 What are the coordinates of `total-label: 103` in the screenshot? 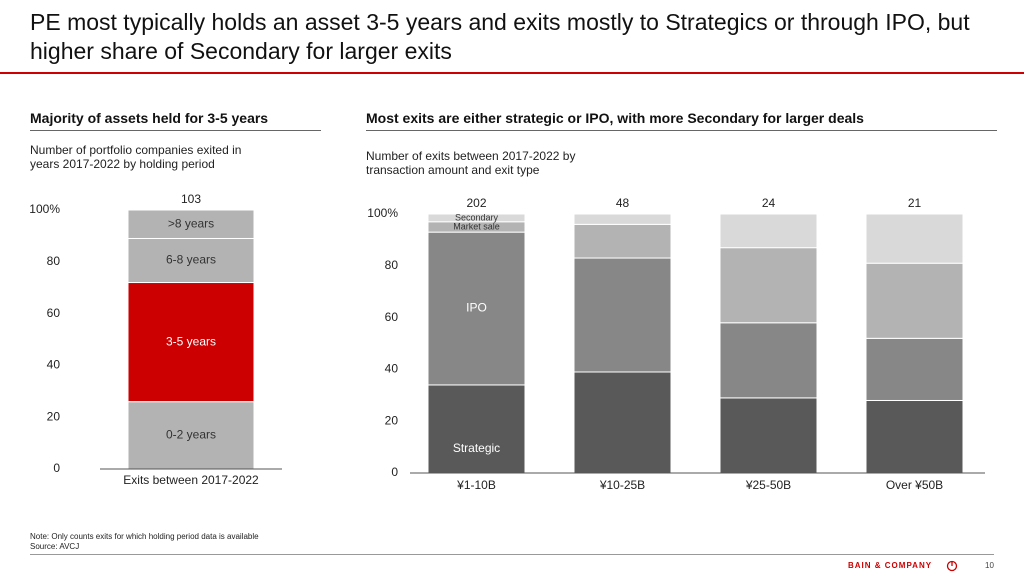 It's located at (191, 199).